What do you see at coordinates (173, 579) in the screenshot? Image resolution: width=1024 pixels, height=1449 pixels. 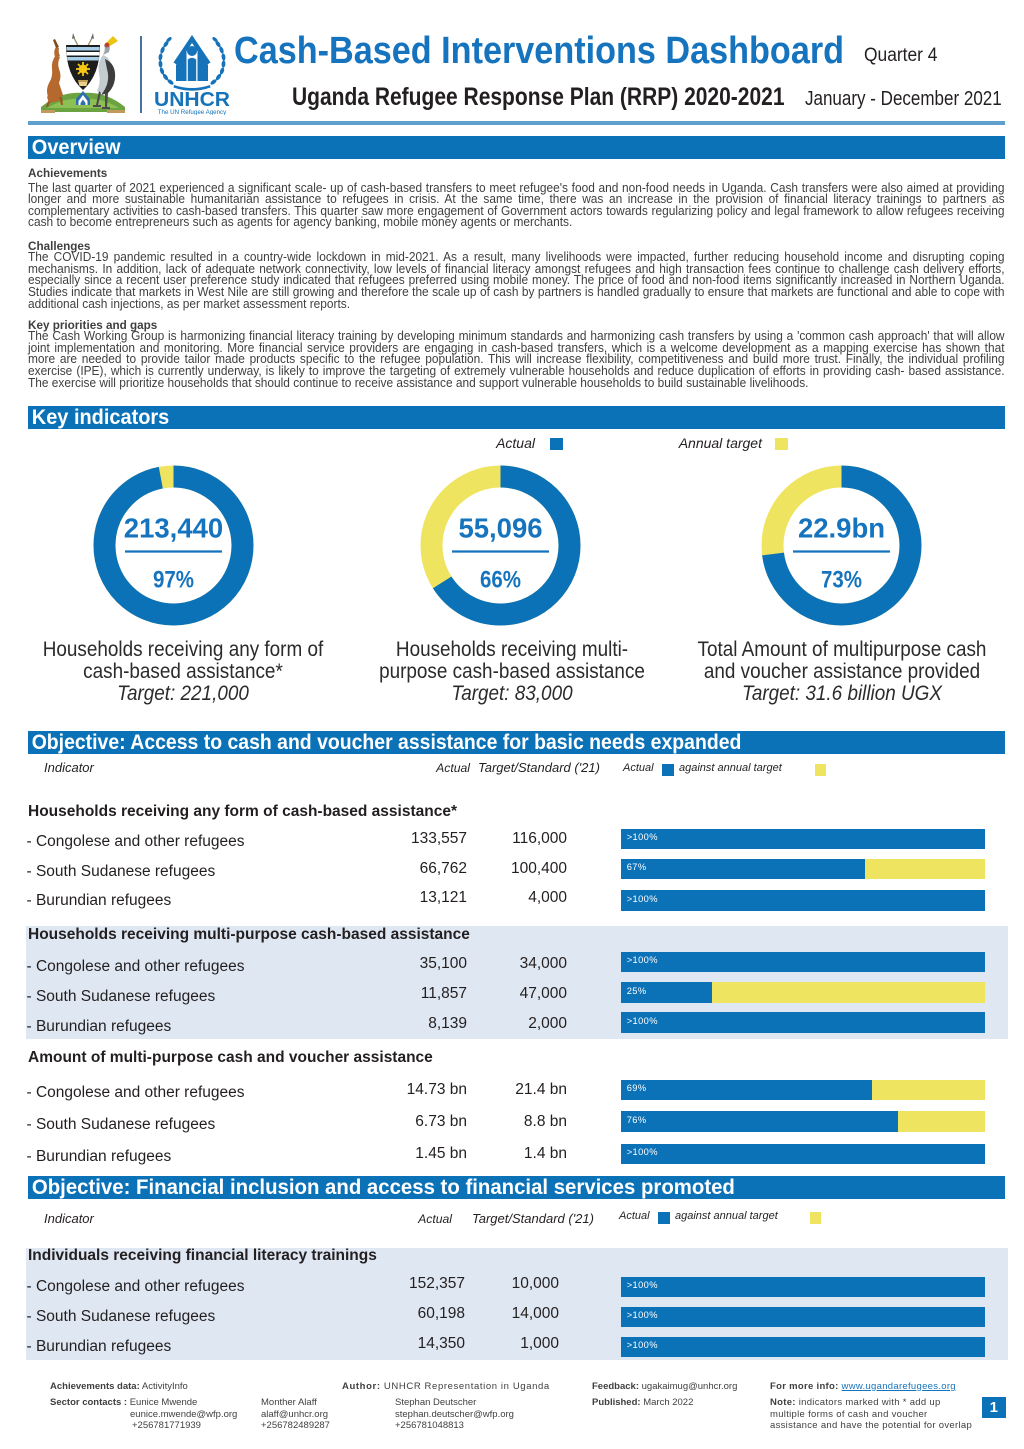 I see `svg-text: 97%` at bounding box center [173, 579].